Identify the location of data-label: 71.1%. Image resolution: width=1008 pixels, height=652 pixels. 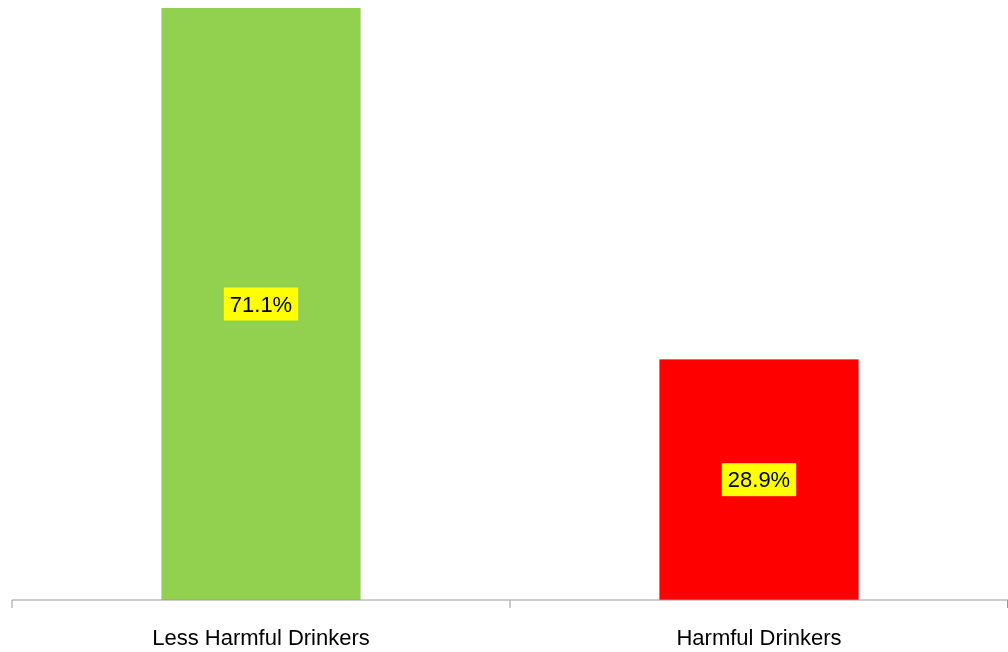
(261, 304).